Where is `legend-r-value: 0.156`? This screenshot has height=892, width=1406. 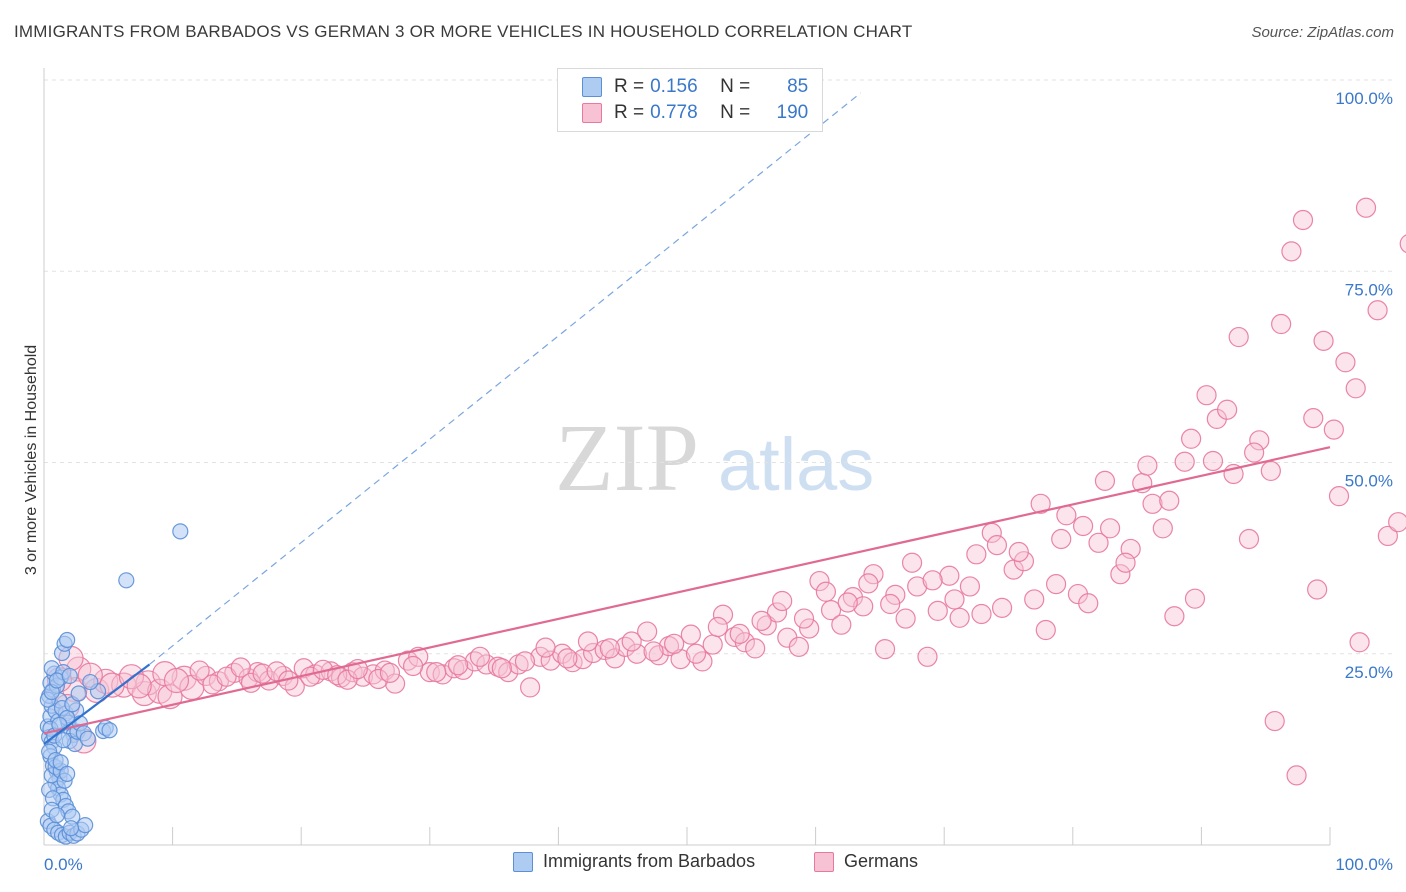 legend-r-value: 0.156 is located at coordinates (674, 86).